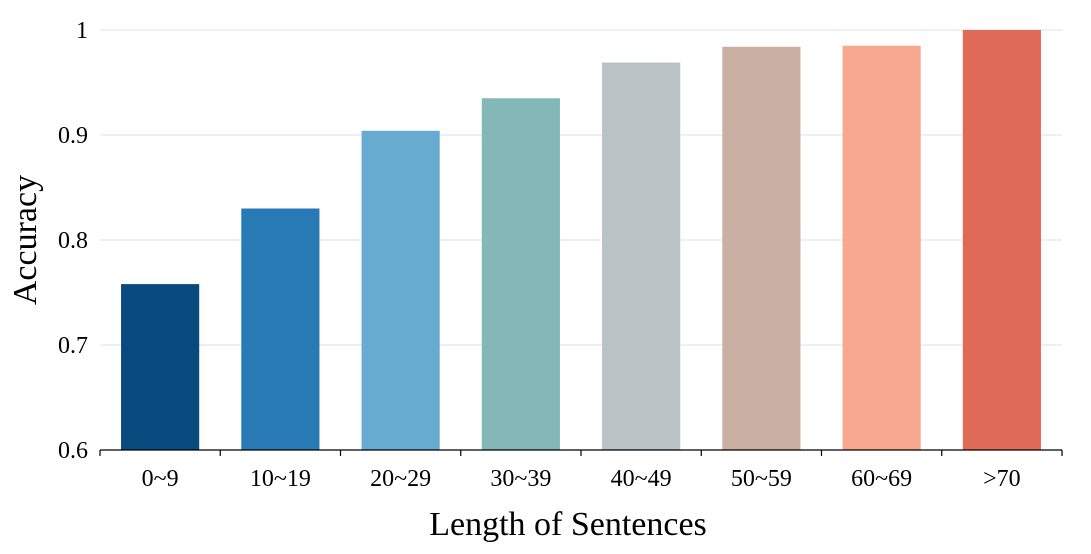  I want to click on y-tick-label: 0.9, so click(73, 136).